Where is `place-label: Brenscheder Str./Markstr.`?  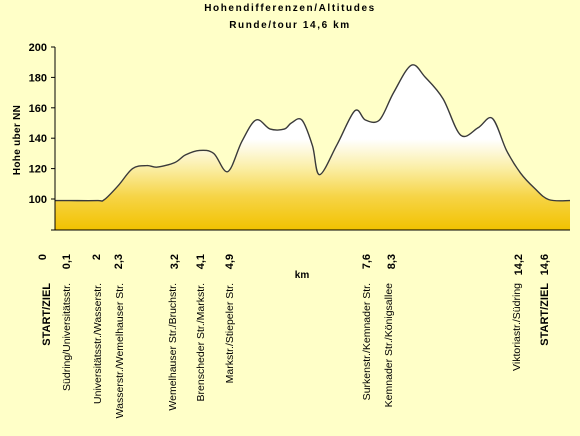
place-label: Brenscheder Str./Markstr. is located at coordinates (201, 342).